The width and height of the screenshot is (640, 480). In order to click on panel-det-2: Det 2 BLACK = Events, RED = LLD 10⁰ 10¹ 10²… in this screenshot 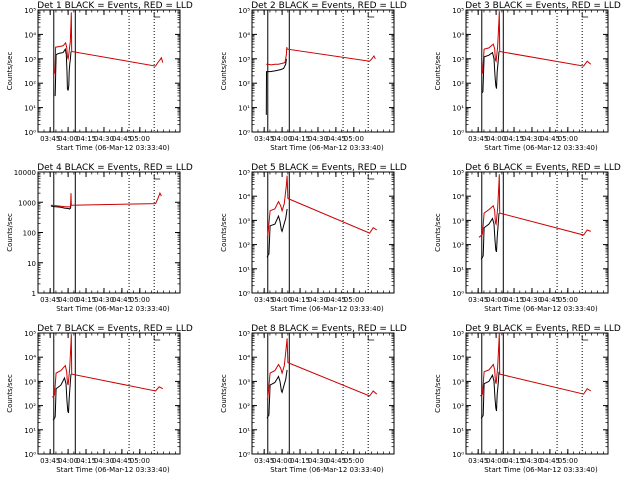, I will do `click(313, 76)`.